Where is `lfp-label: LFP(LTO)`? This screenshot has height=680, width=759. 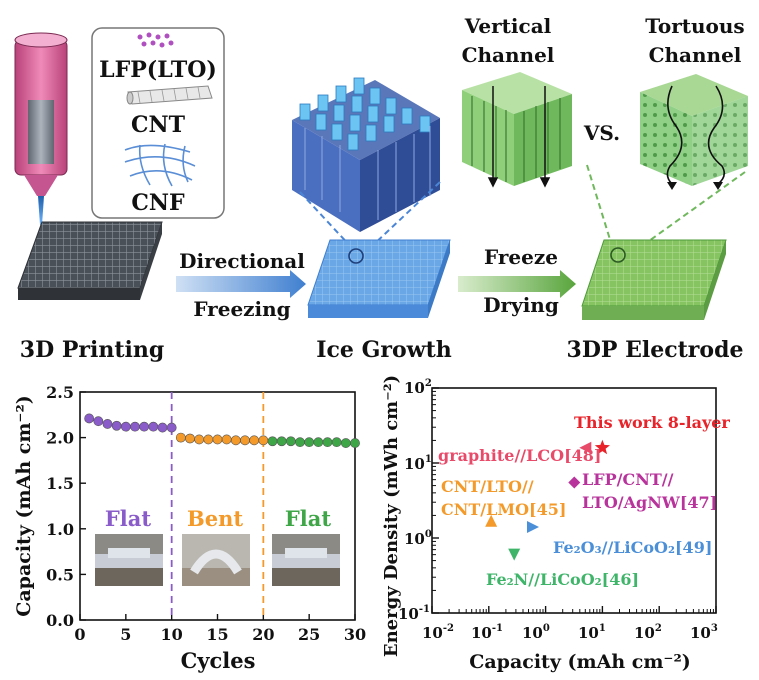 lfp-label: LFP(LTO) is located at coordinates (158, 70).